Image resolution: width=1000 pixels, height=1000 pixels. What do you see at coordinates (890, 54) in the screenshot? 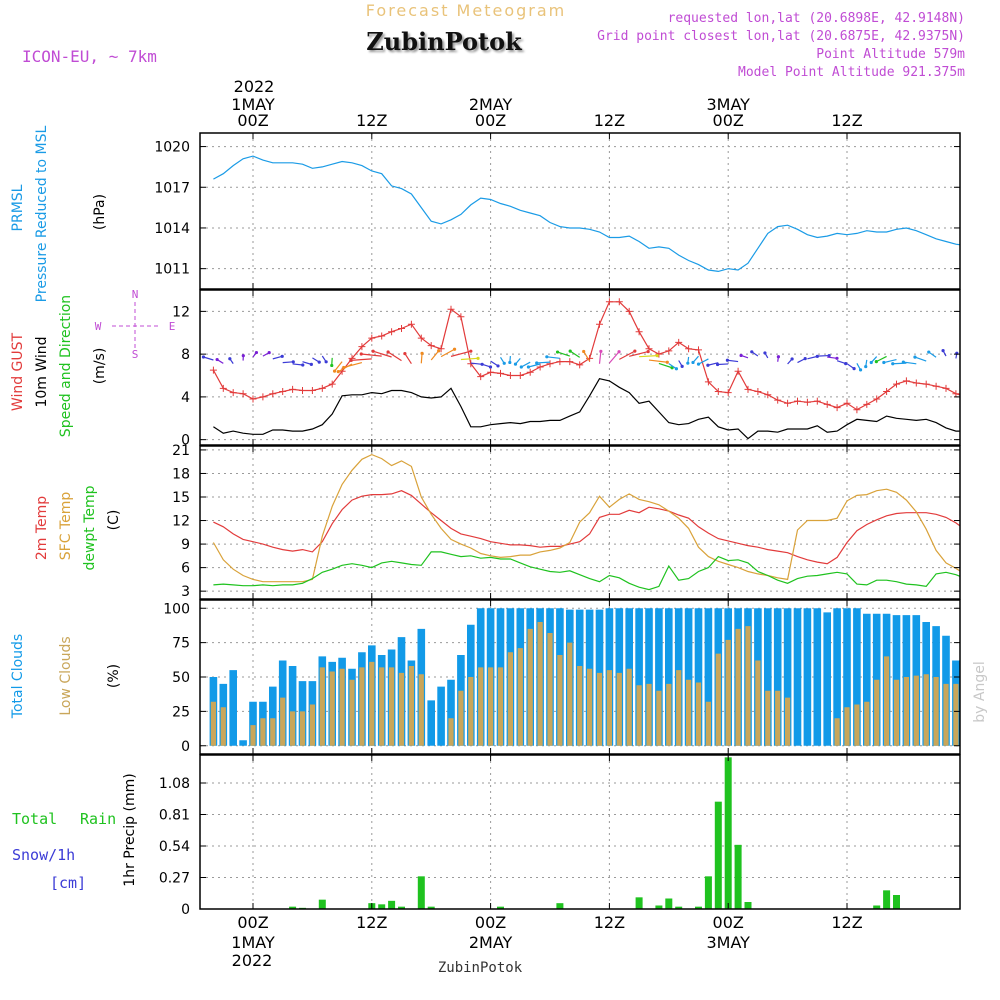
I see `point-altitude: Point Altitude 579m` at bounding box center [890, 54].